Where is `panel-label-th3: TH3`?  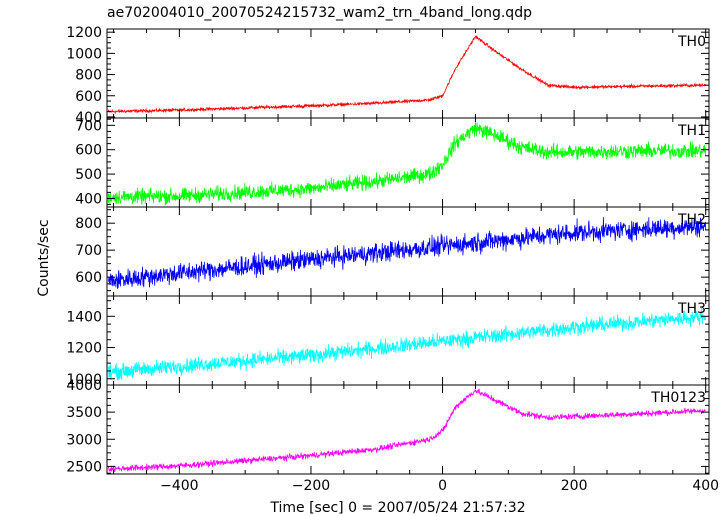
panel-label-th3: TH3 is located at coordinates (691, 309).